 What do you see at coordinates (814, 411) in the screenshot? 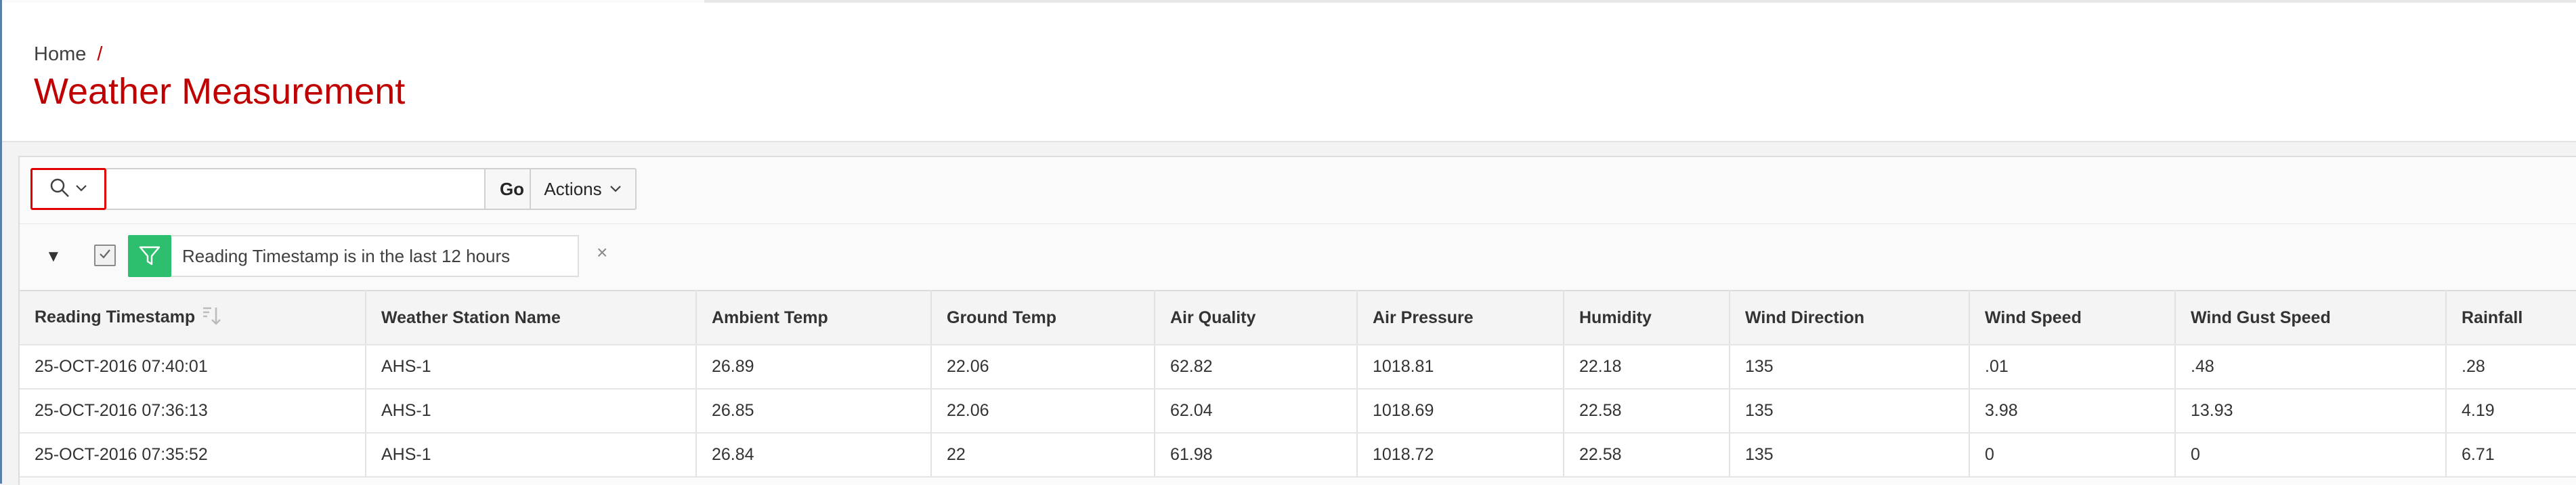
I see `table-cell: 26.85` at bounding box center [814, 411].